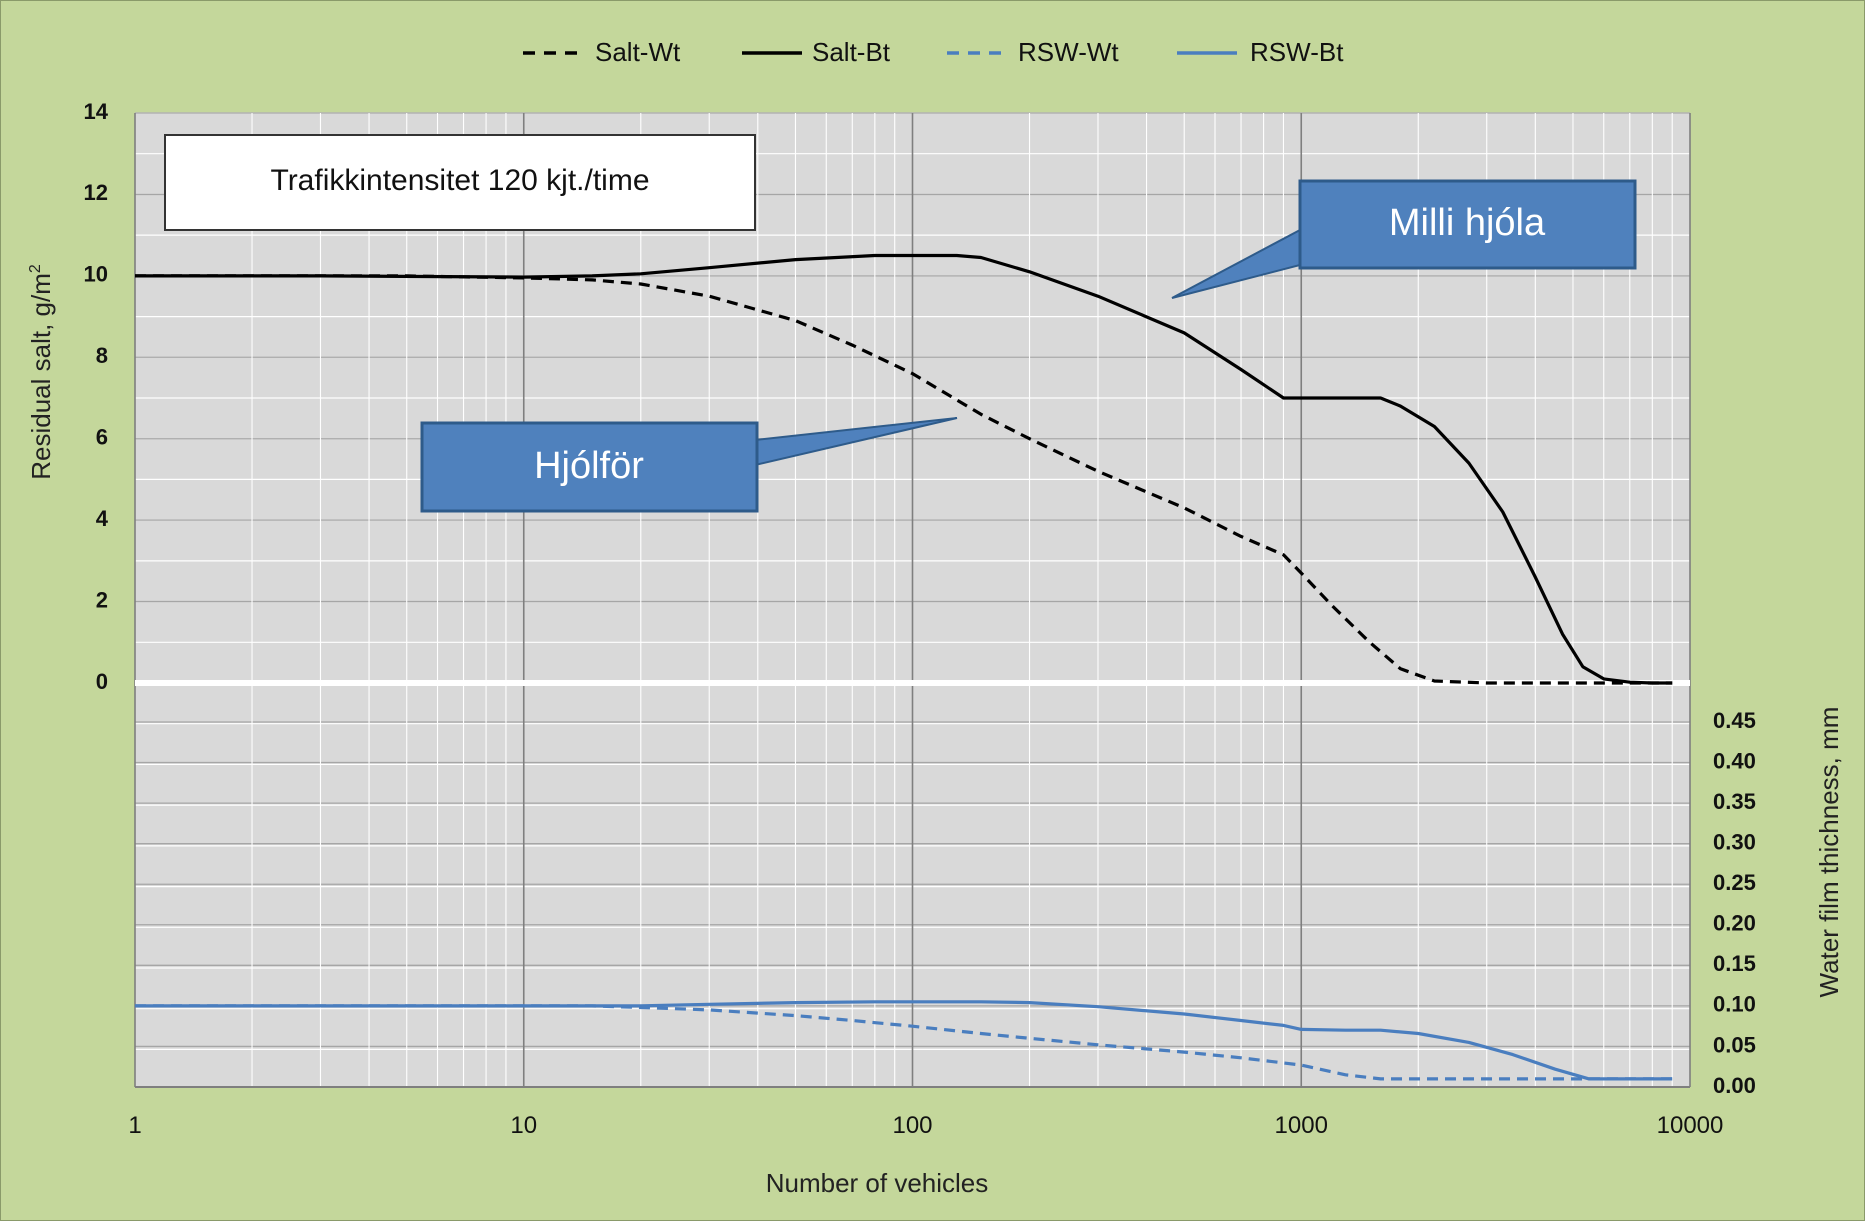  I want to click on right-axis-tick-label: 0.35, so click(1734, 801).